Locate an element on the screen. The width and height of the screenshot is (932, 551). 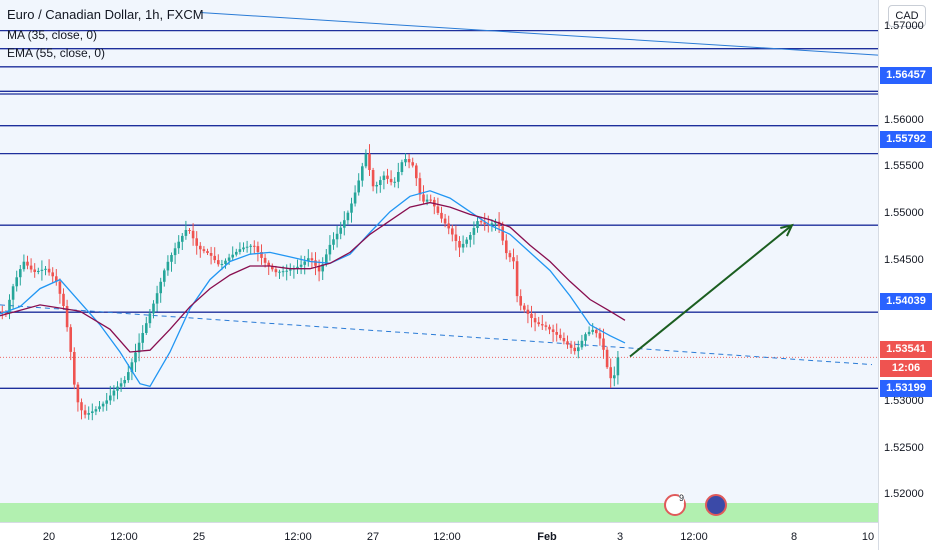
ema-legend: EMA (55, close, 0) is located at coordinates (56, 53).